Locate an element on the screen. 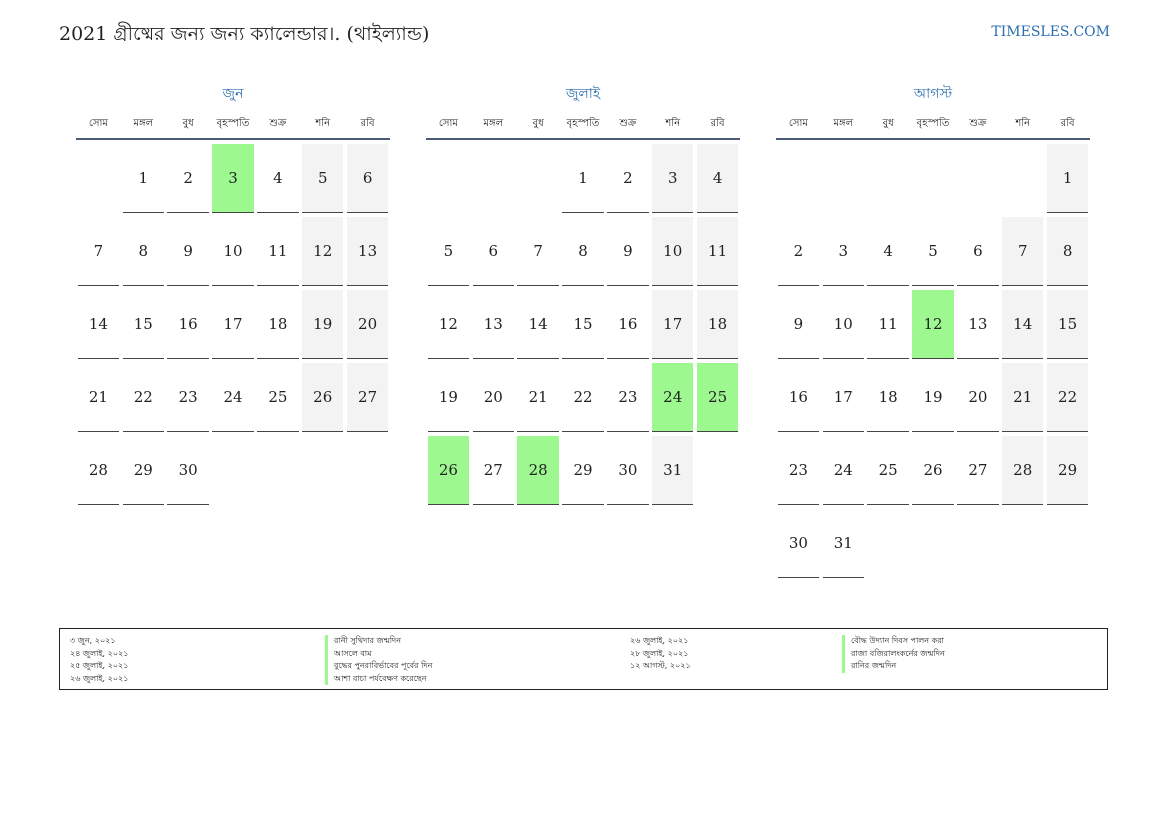 The image size is (1169, 827). legend-holiday-name: আশা বাচা পর্যবেক্ষণ করেছেন is located at coordinates (378, 679).